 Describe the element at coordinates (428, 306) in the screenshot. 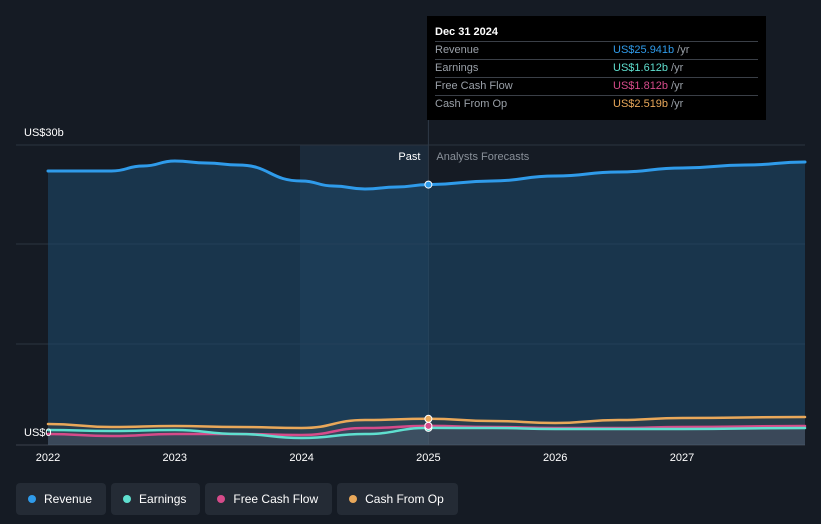

I see `hover-markers` at that location.